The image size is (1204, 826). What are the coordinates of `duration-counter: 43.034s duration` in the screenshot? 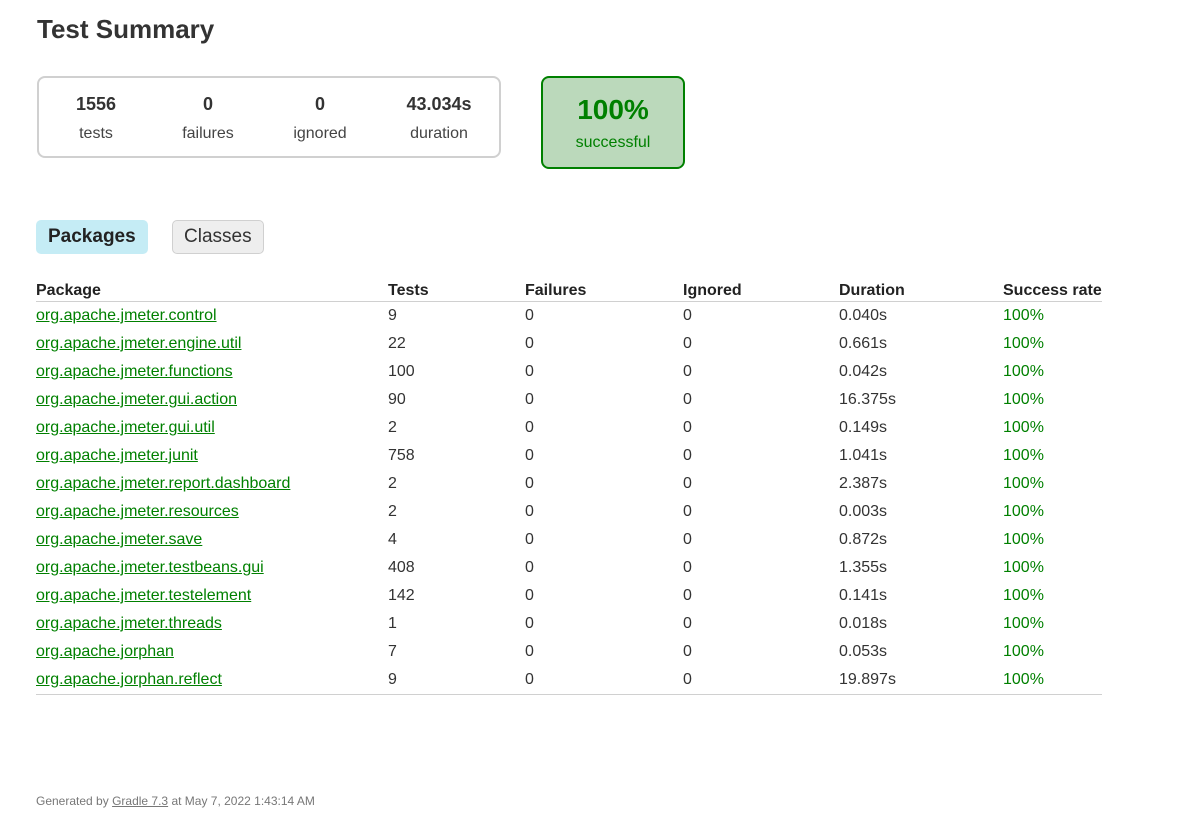 It's located at (439, 118).